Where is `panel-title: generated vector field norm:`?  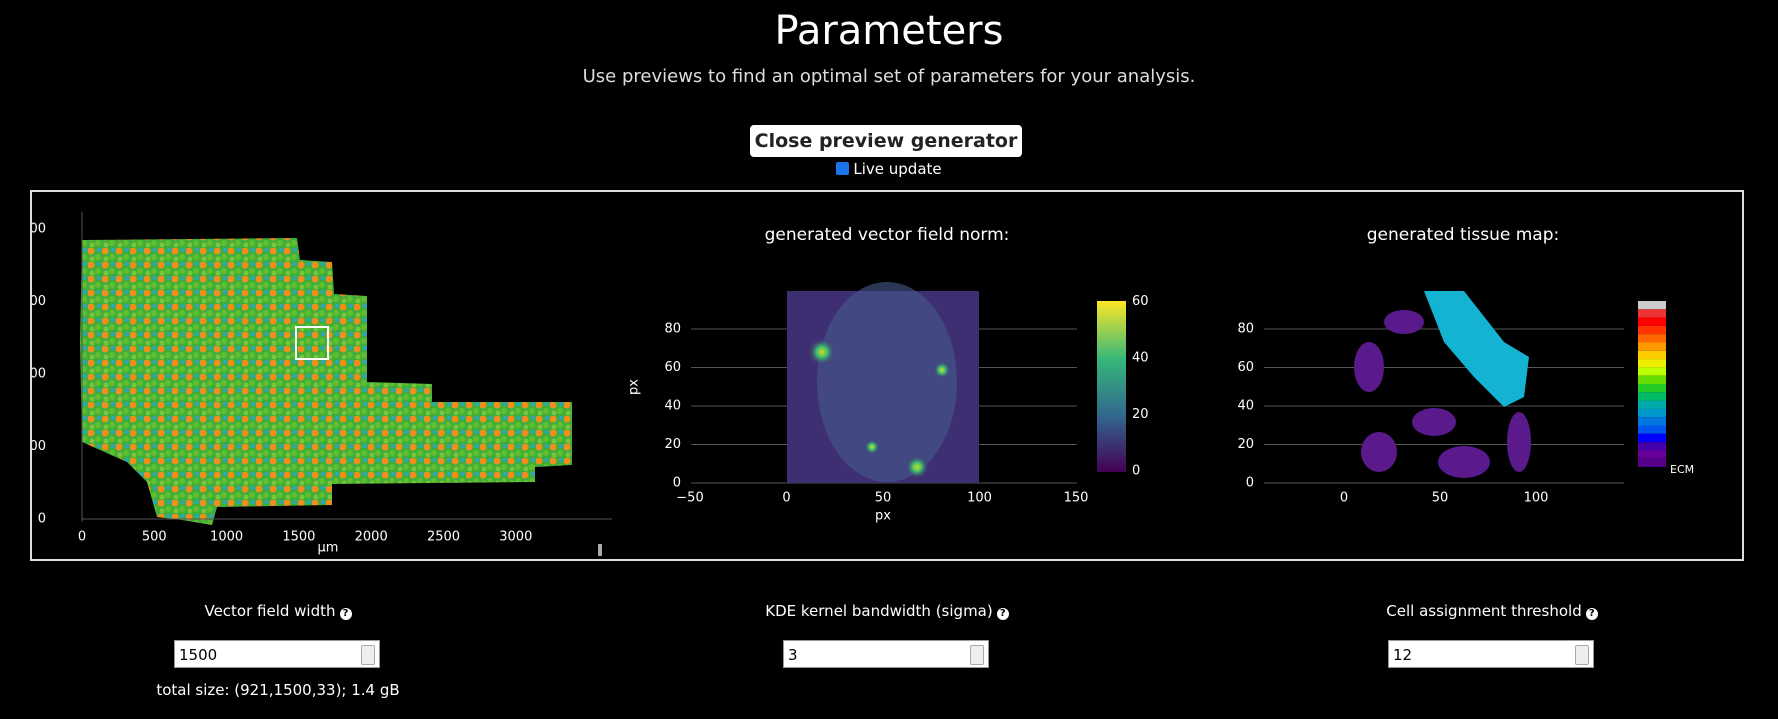 panel-title: generated vector field norm: is located at coordinates (887, 235).